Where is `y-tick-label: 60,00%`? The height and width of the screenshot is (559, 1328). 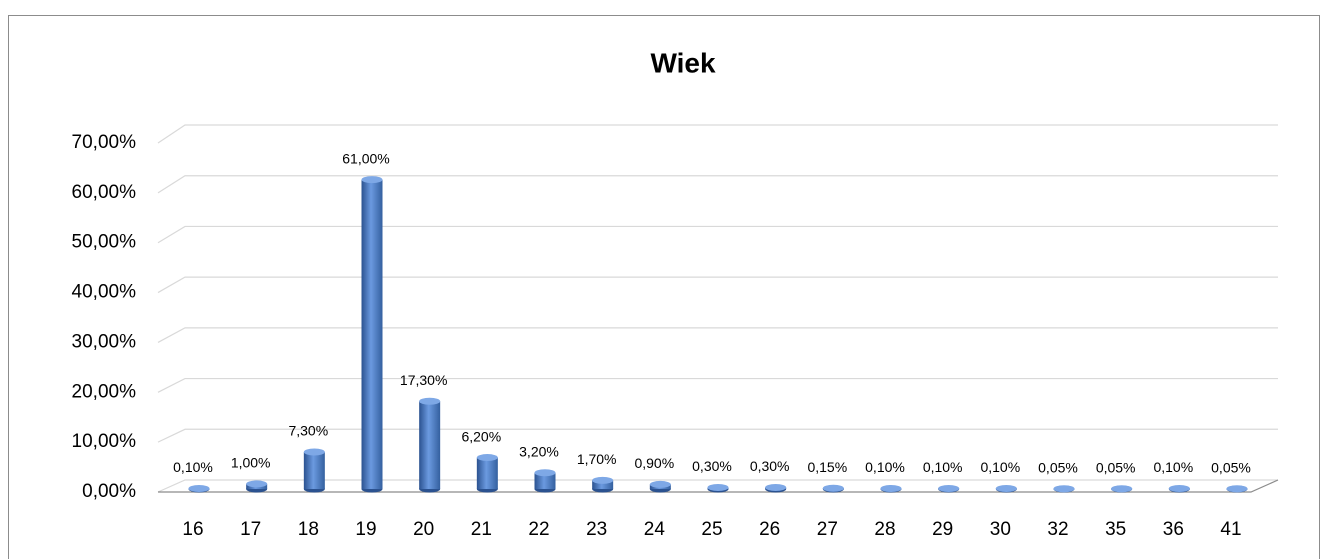 y-tick-label: 60,00% is located at coordinates (104, 192).